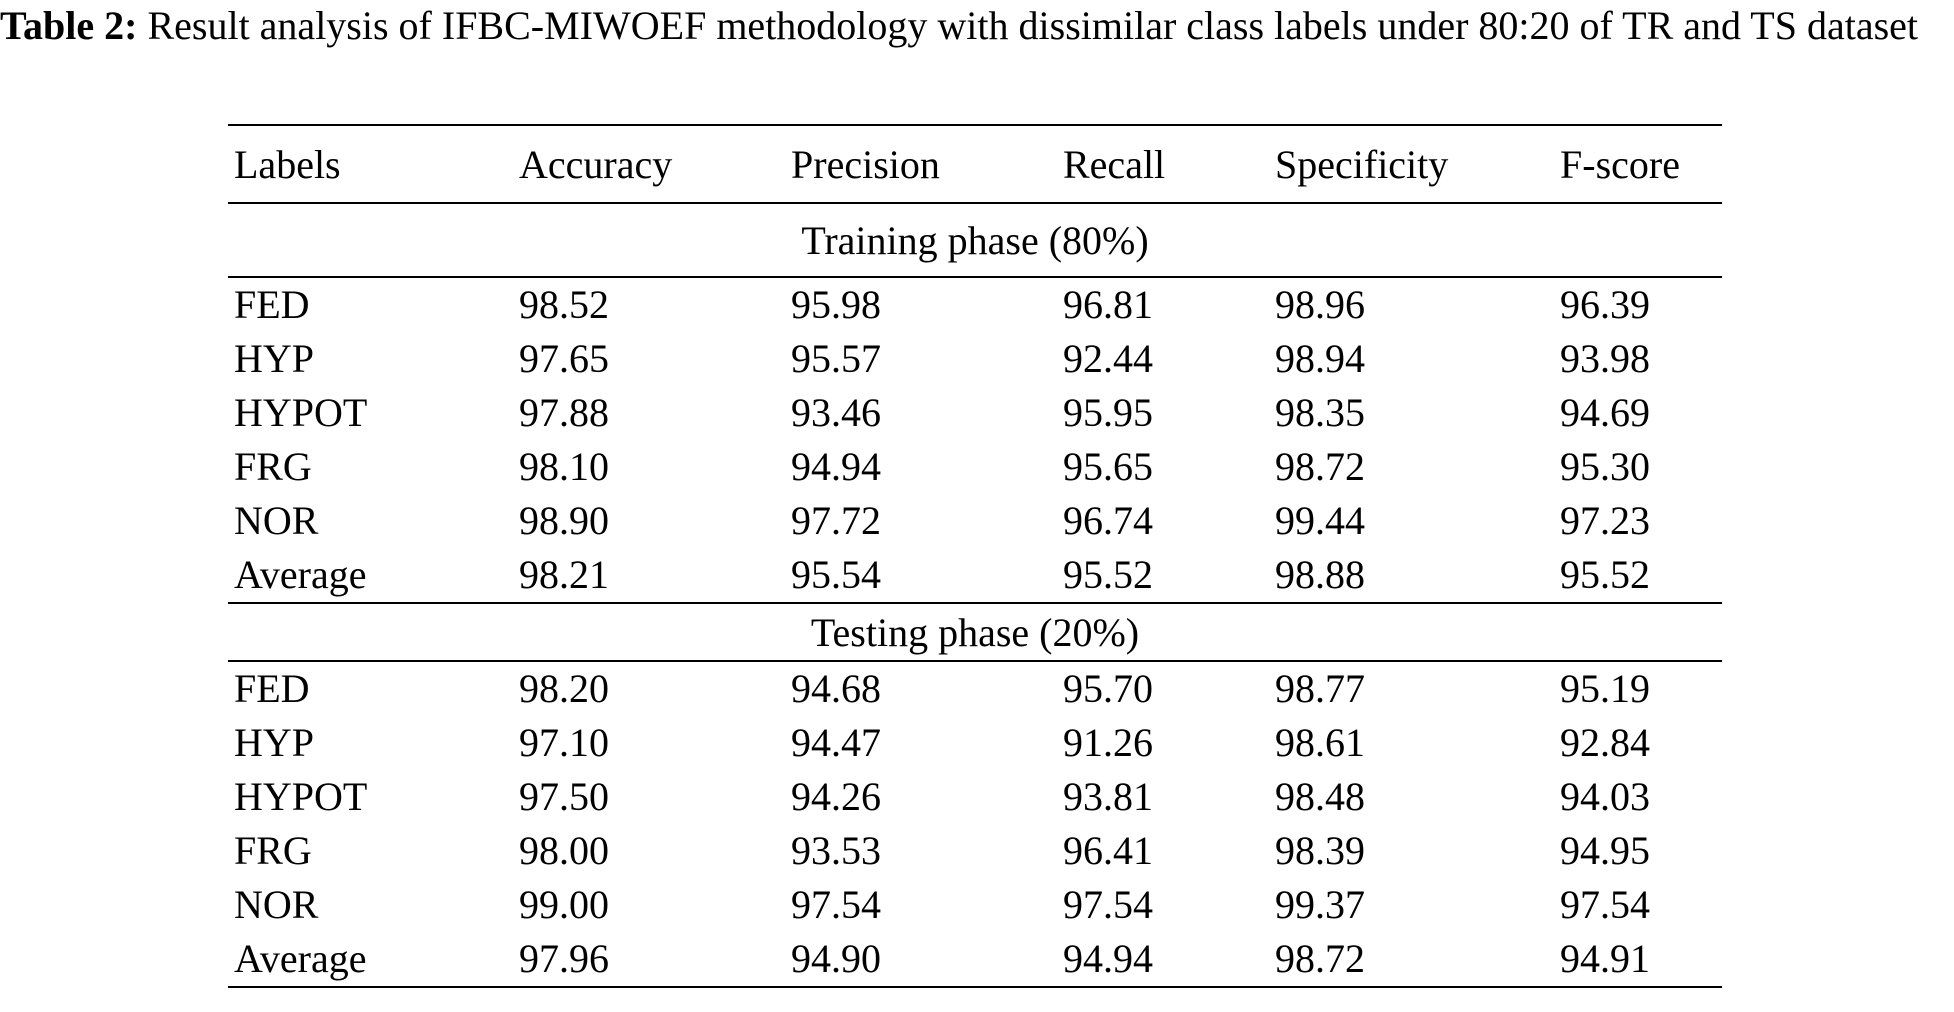 This screenshot has width=1954, height=1012. What do you see at coordinates (564, 742) in the screenshot?
I see `table-cell: 97.10` at bounding box center [564, 742].